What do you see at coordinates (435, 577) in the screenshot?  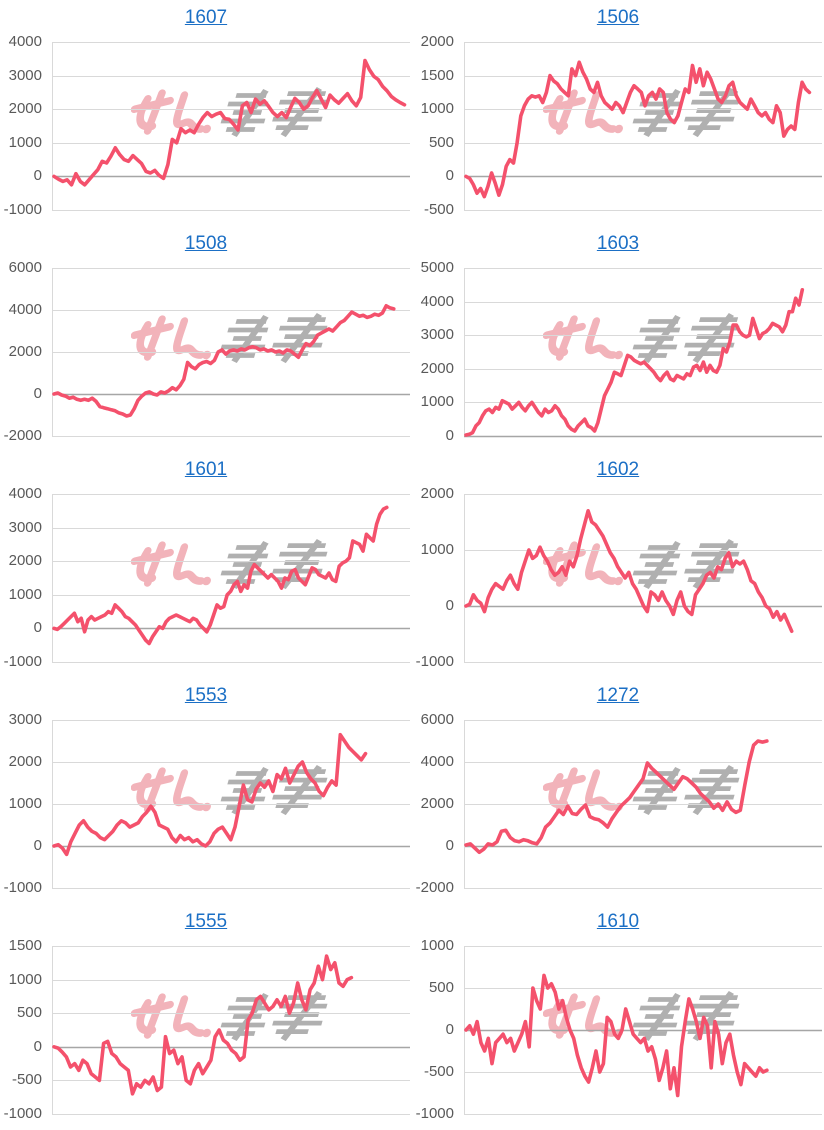 I see `y-axis-labels: -1000 0 1000 2000` at bounding box center [435, 577].